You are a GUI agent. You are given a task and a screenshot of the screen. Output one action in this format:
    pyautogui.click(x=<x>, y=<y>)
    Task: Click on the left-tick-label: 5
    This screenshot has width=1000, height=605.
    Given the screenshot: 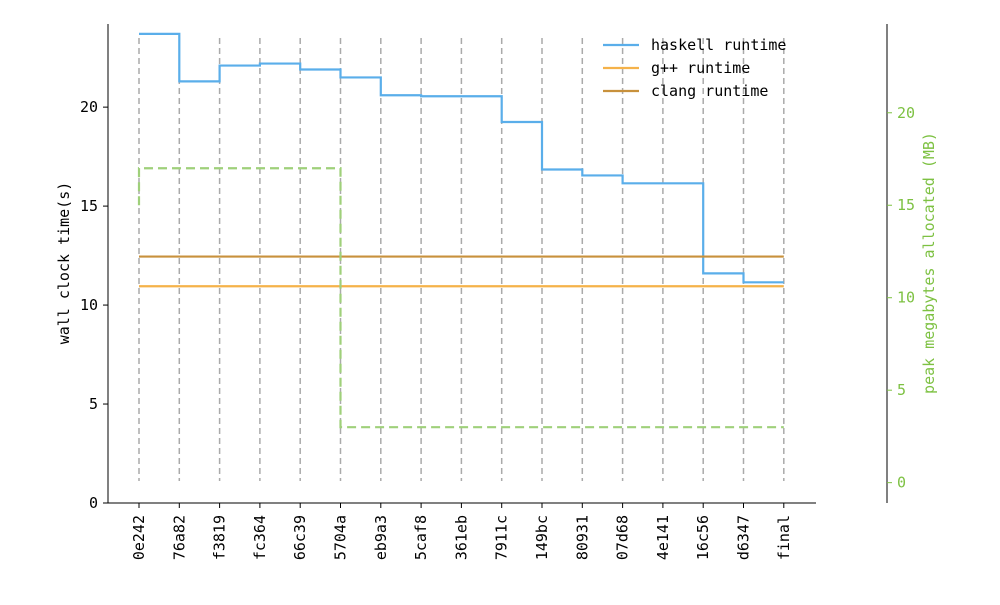 What is the action you would take?
    pyautogui.click(x=93, y=404)
    